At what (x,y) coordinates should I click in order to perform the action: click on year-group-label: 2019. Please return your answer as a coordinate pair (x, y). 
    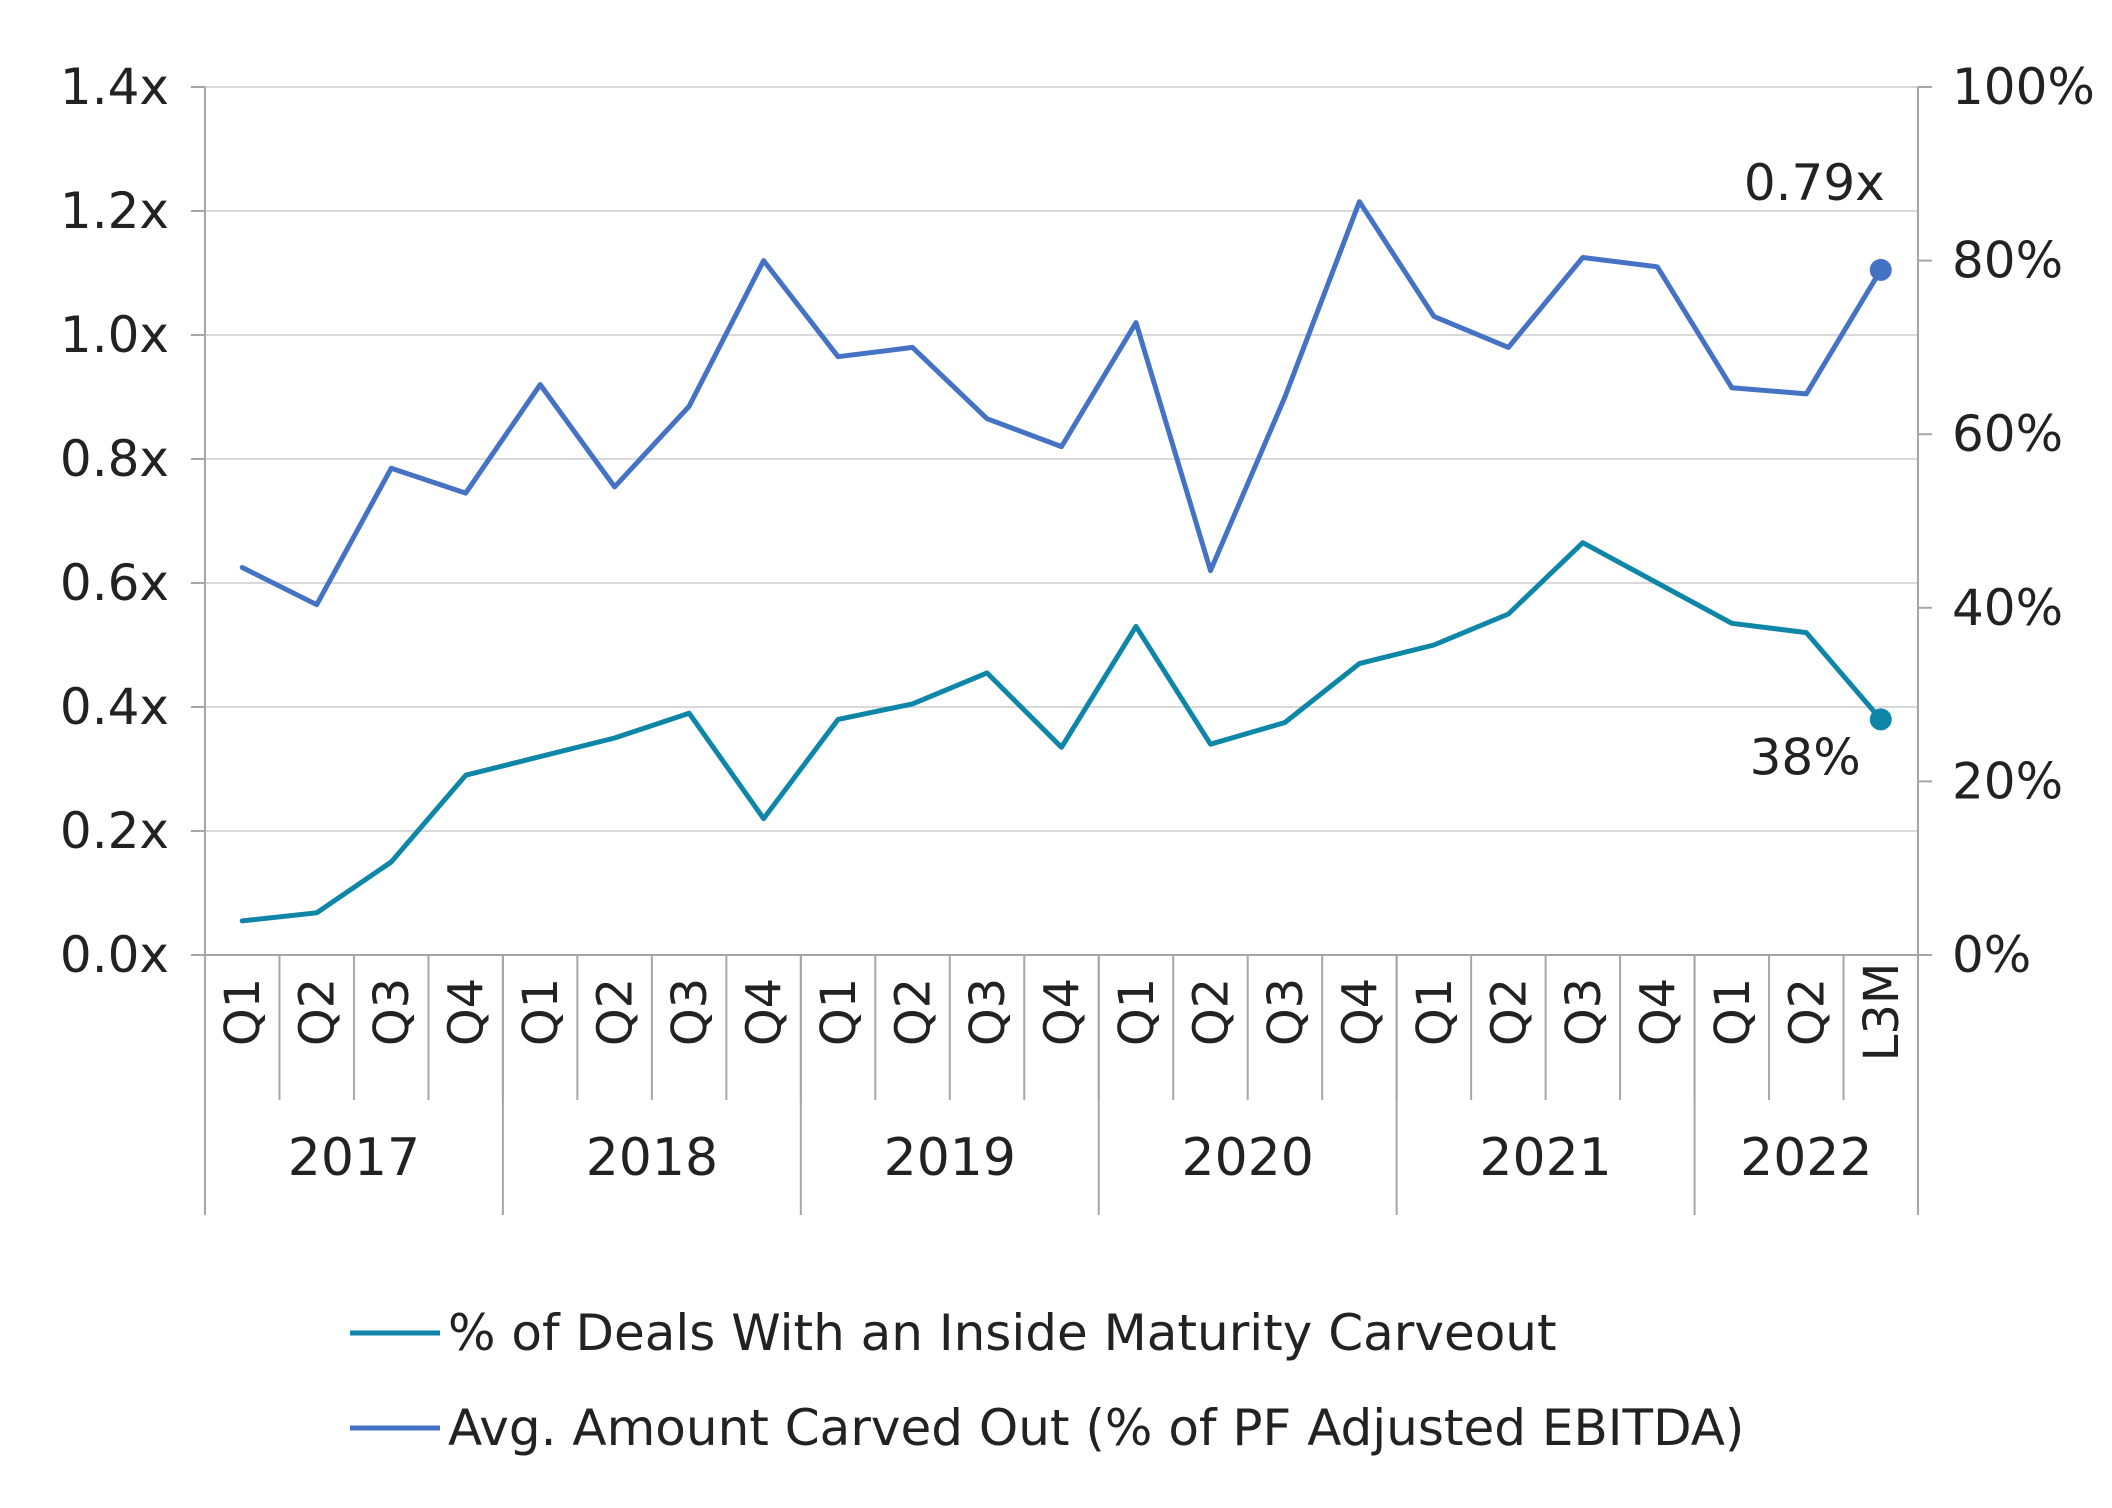
    Looking at the image, I should click on (950, 1158).